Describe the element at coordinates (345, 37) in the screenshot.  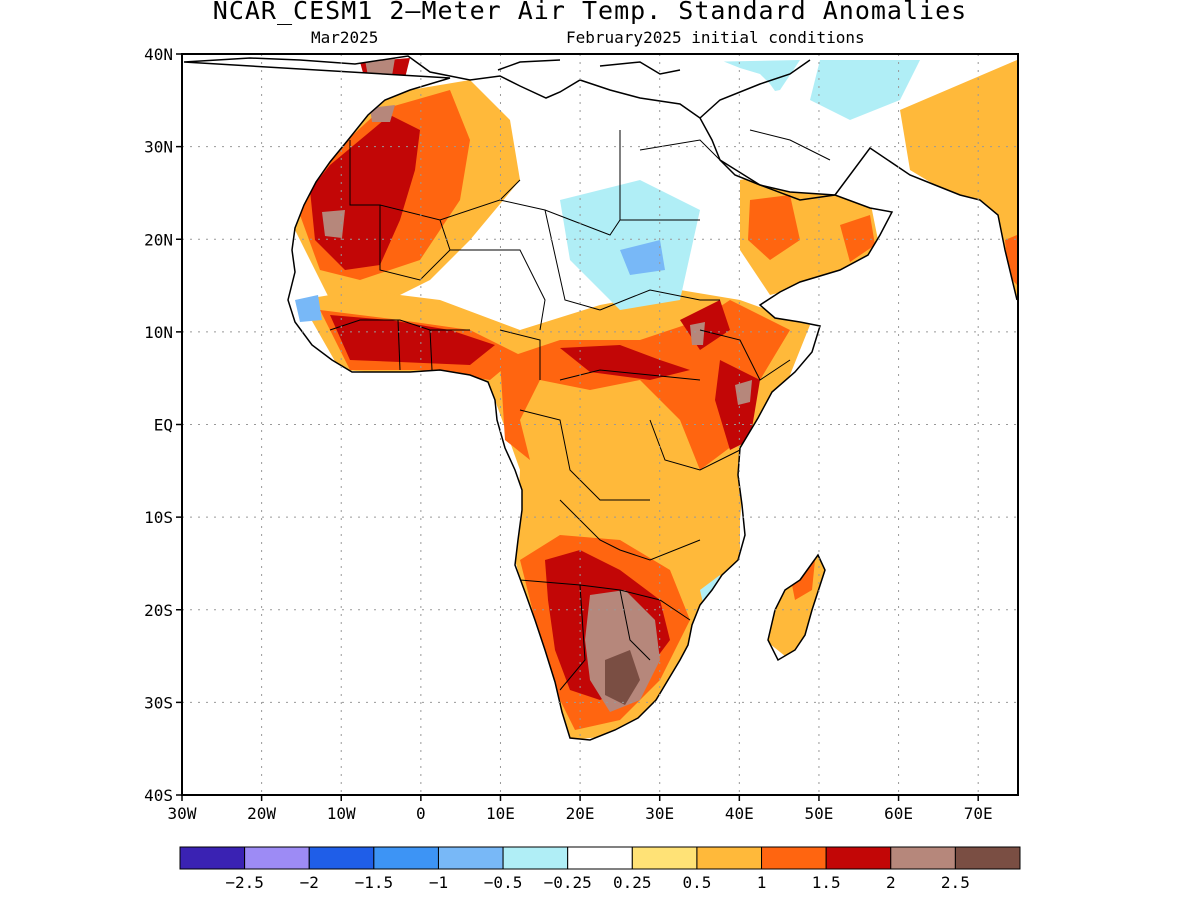
I see `forecast-month: Mar2025` at that location.